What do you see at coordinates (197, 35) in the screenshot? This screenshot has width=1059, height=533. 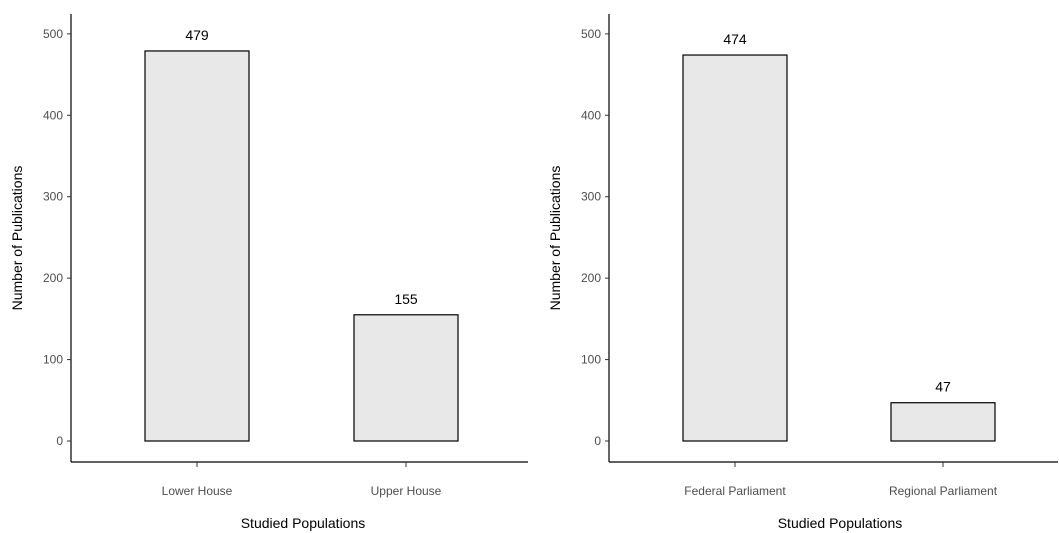 I see `data-label: 479` at bounding box center [197, 35].